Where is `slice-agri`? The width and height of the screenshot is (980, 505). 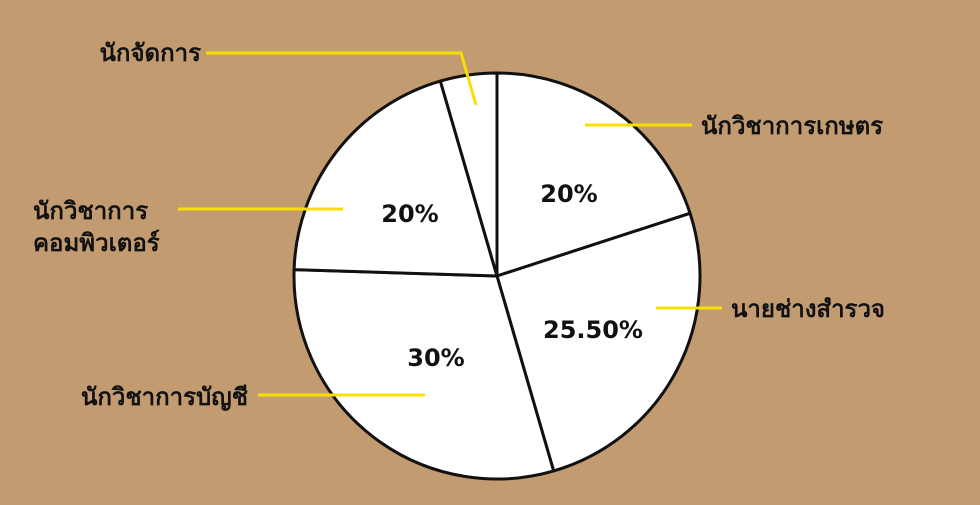 slice-agri is located at coordinates (593, 174).